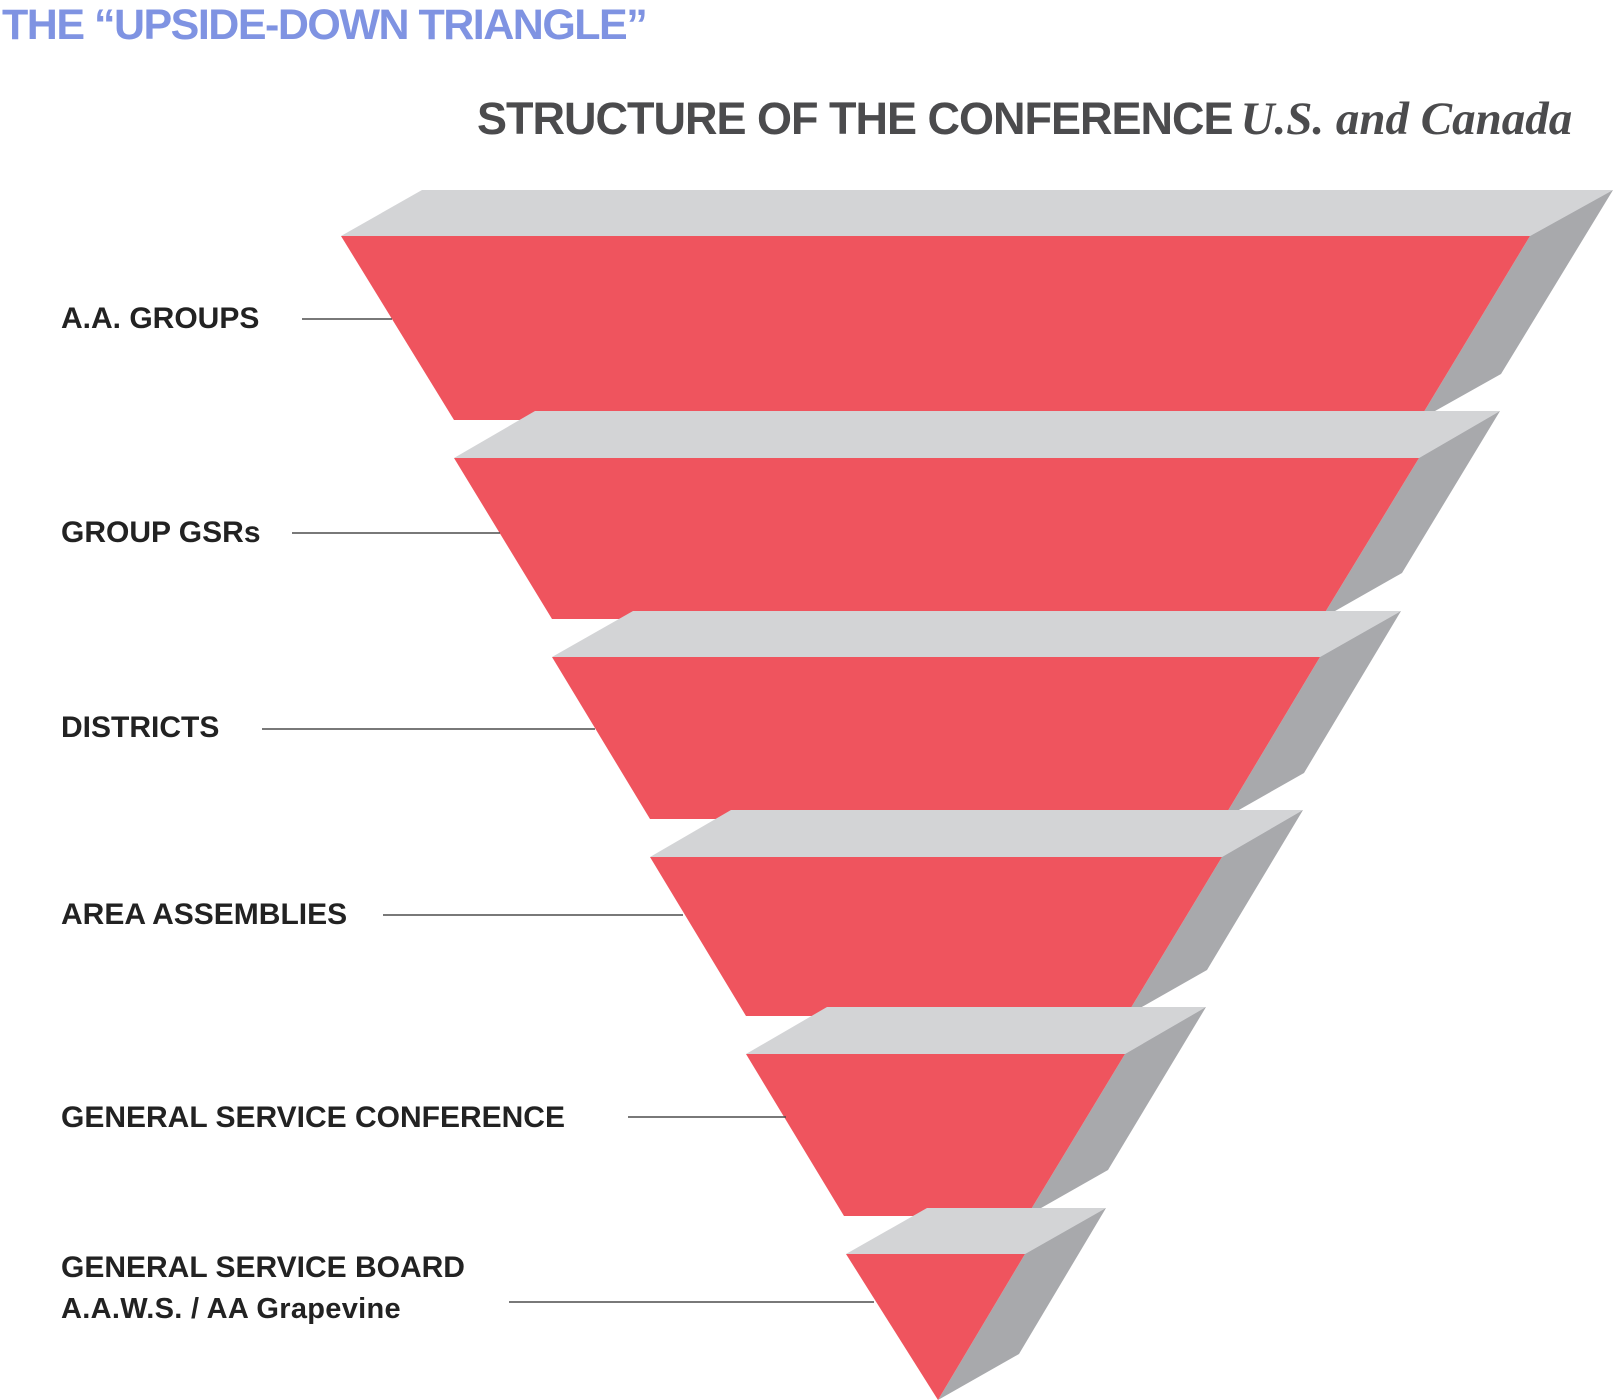 This screenshot has height=1400, width=1613. Describe the element at coordinates (231, 1309) in the screenshot. I see `level-label-subline: A.A.W.S. / AA Grapevine` at that location.